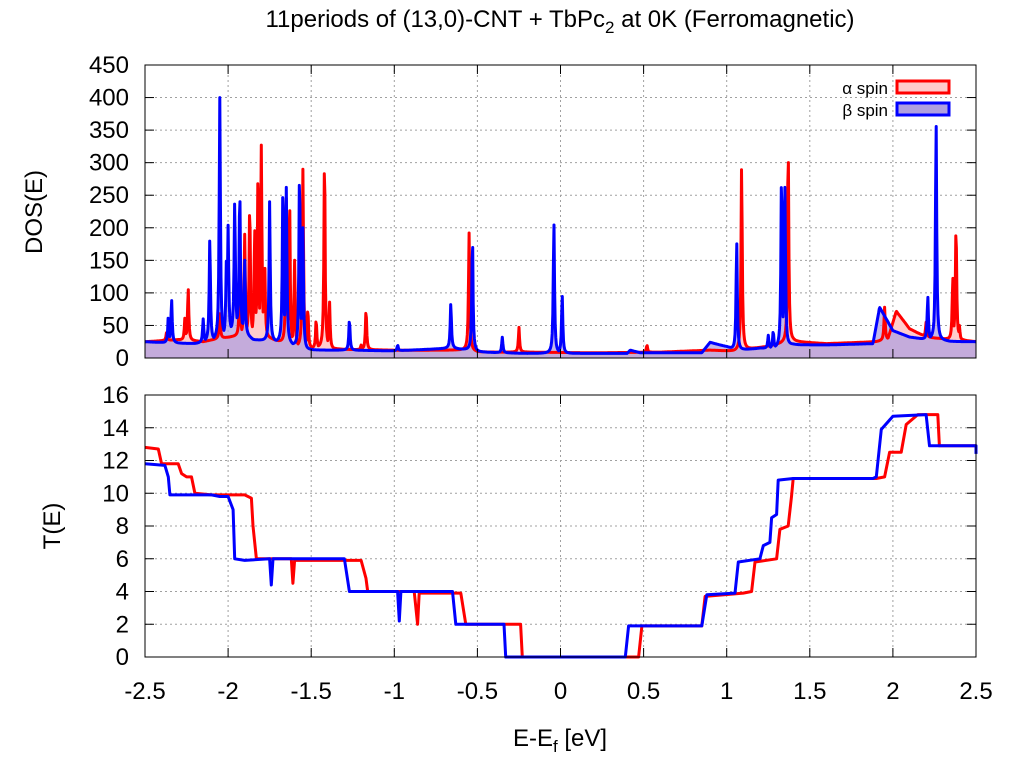  I want to click on transmission-ytick-label: 2, so click(122, 624).